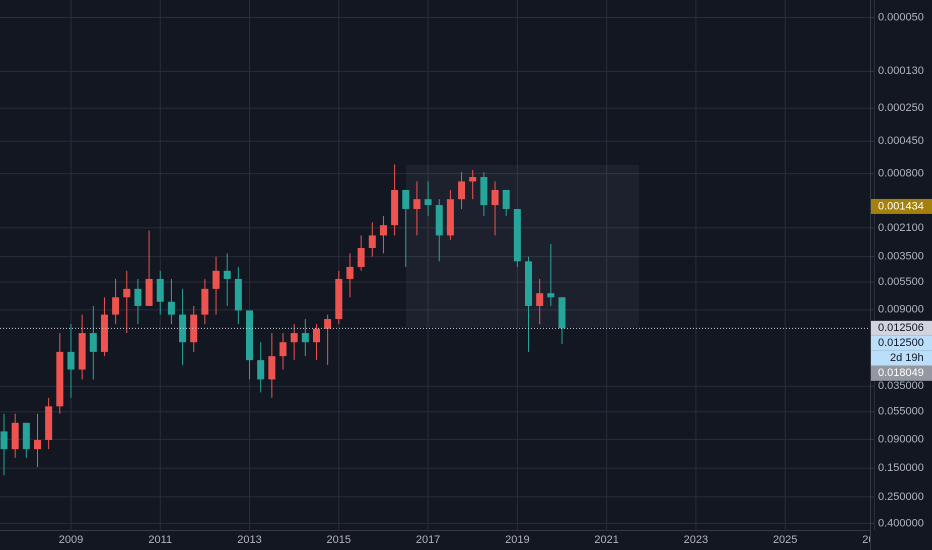 The width and height of the screenshot is (932, 550). I want to click on y-tick-label: 0.002100, so click(901, 228).